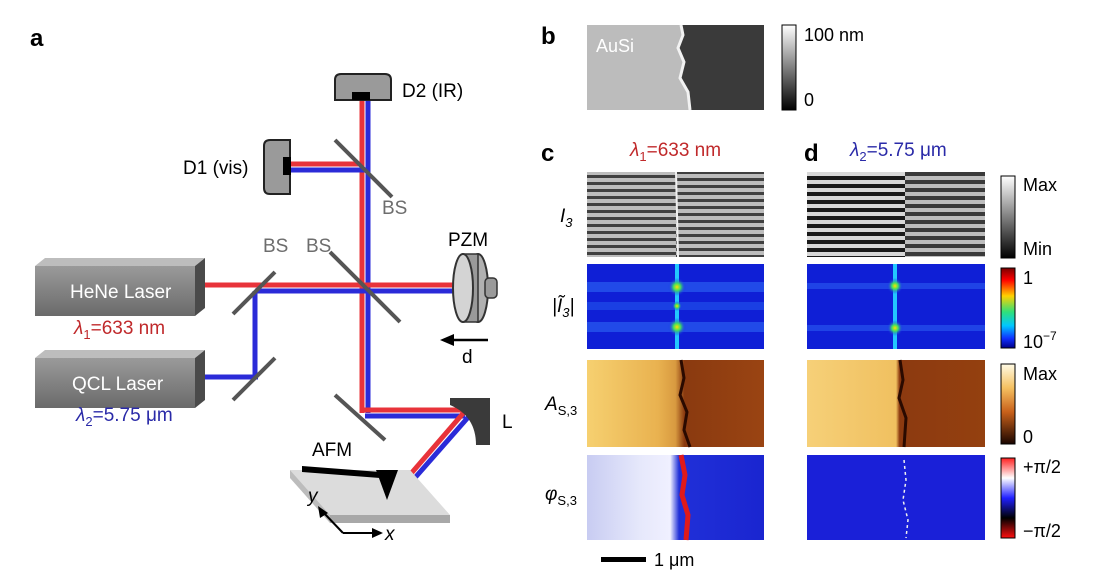  Describe the element at coordinates (363, 87) in the screenshot. I see `detector-d2` at that location.